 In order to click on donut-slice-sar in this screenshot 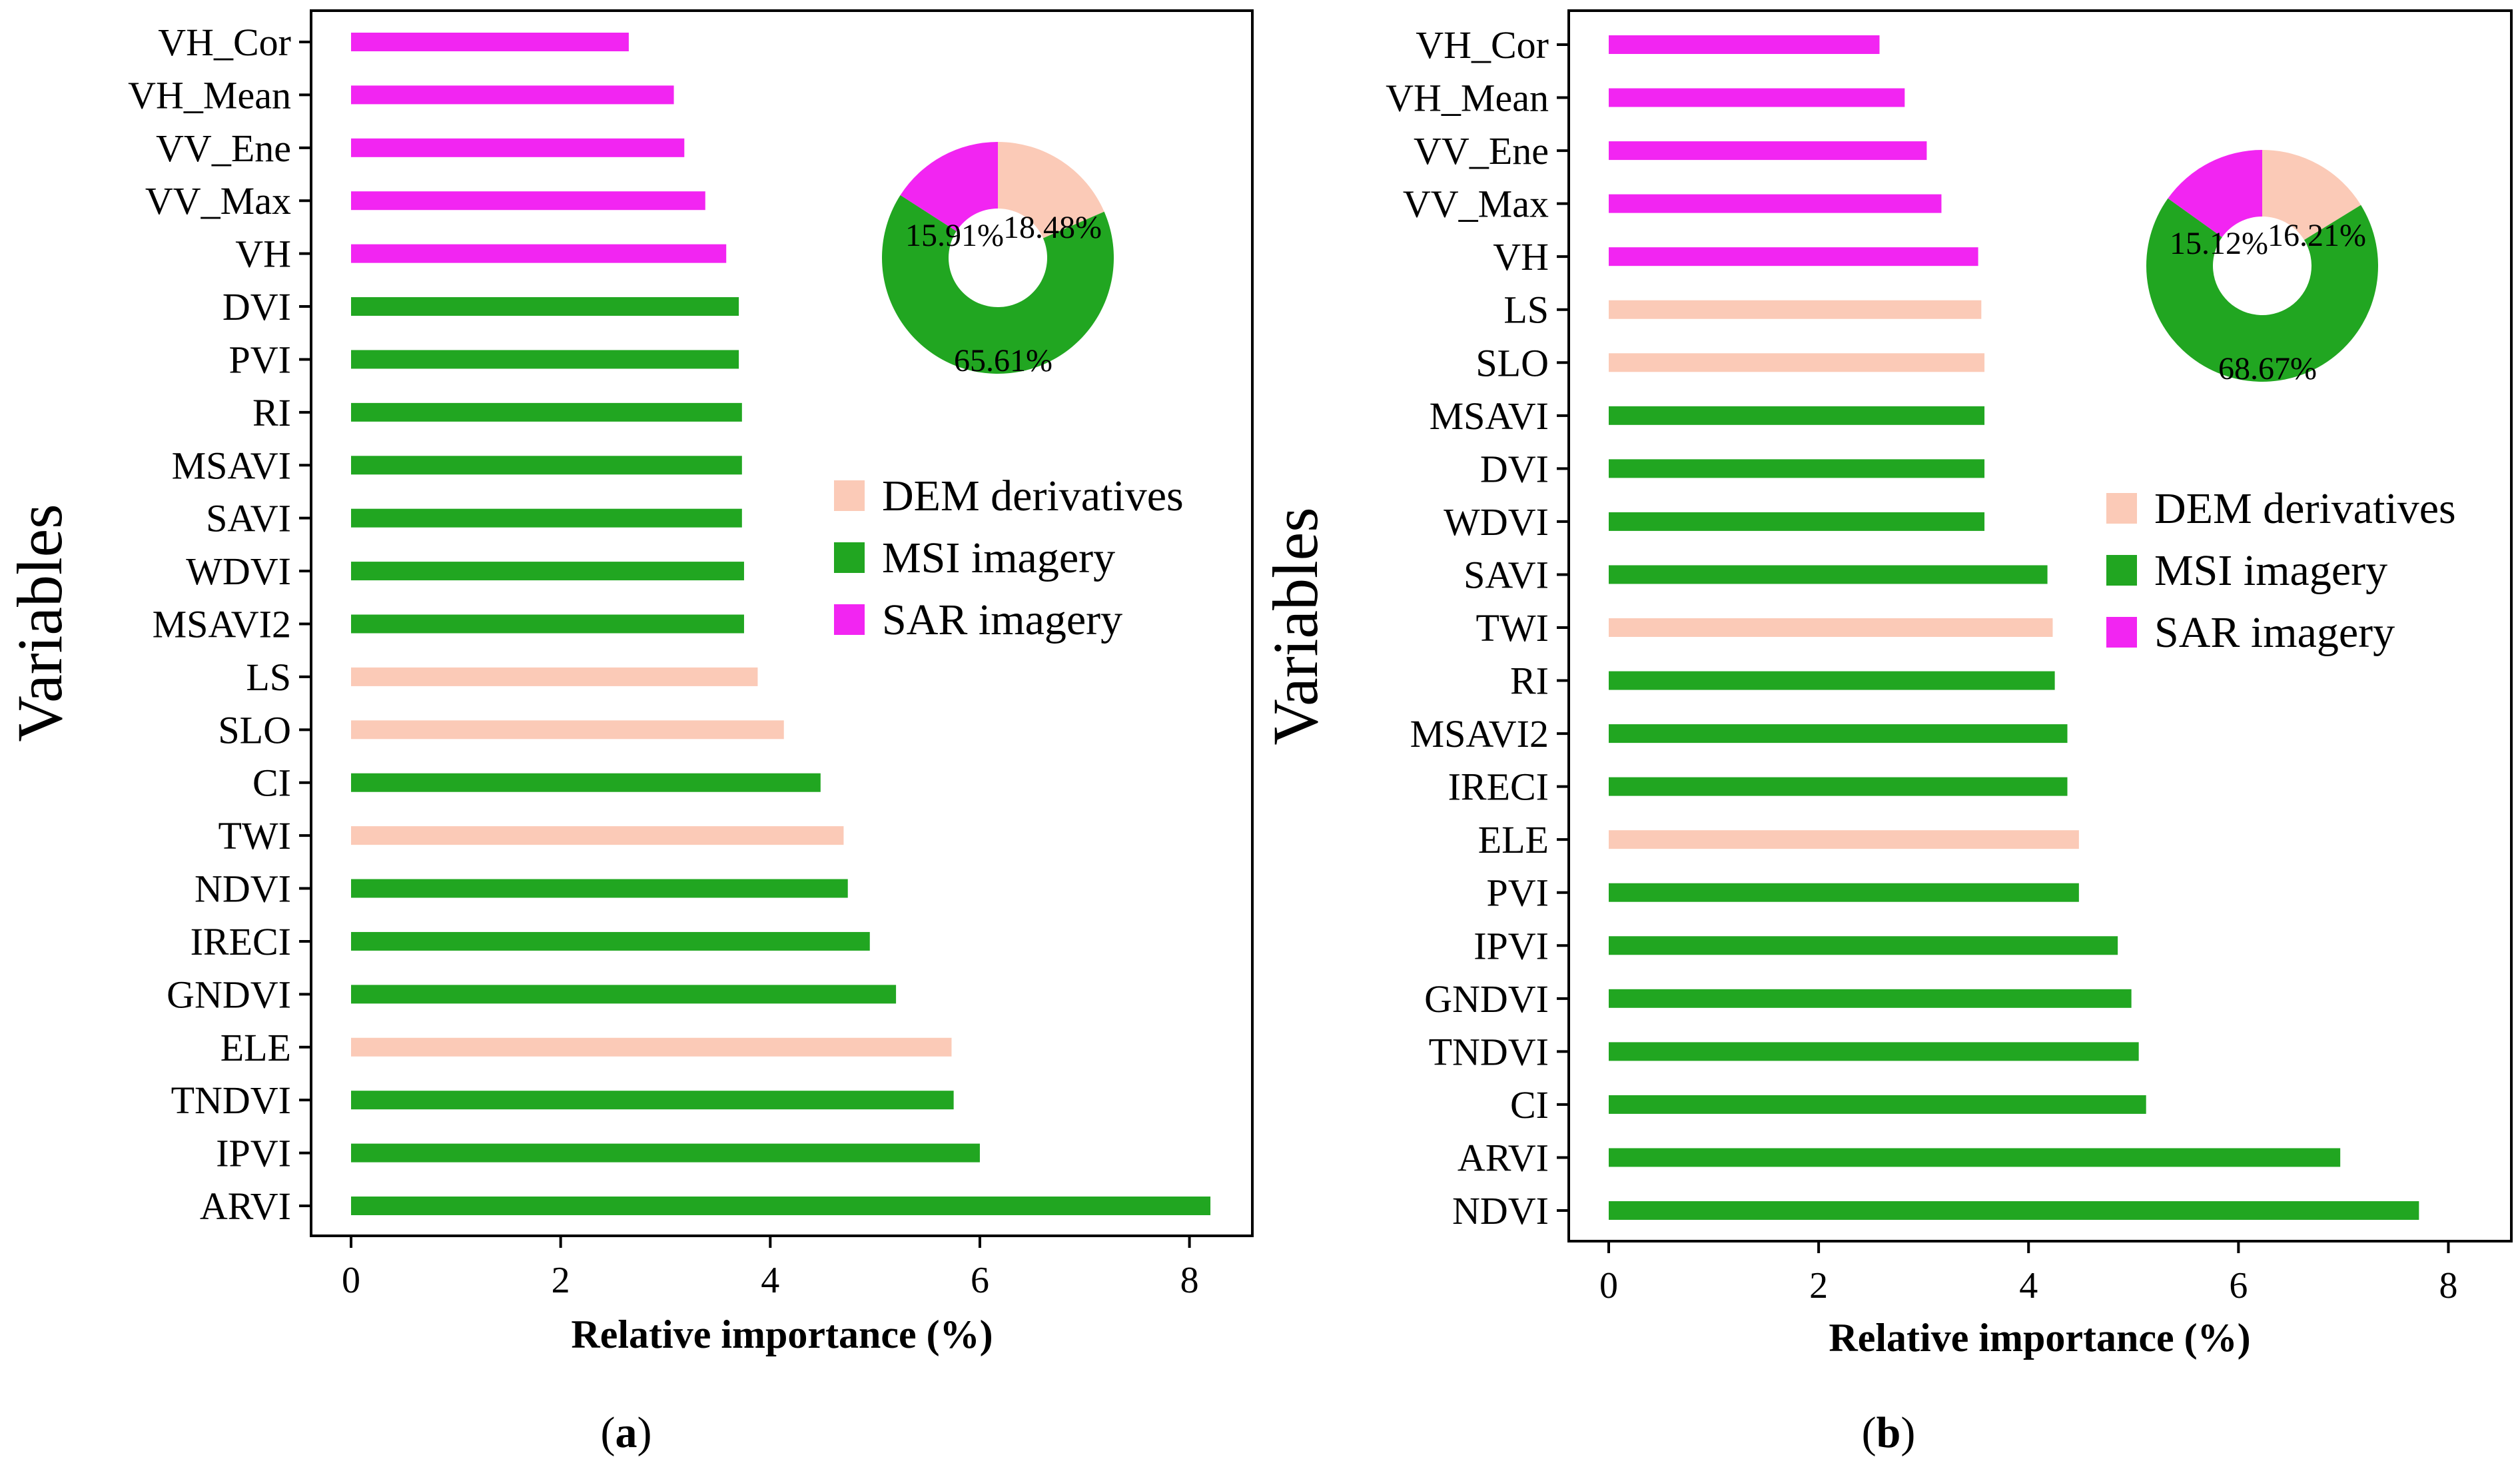, I will do `click(2215, 194)`.